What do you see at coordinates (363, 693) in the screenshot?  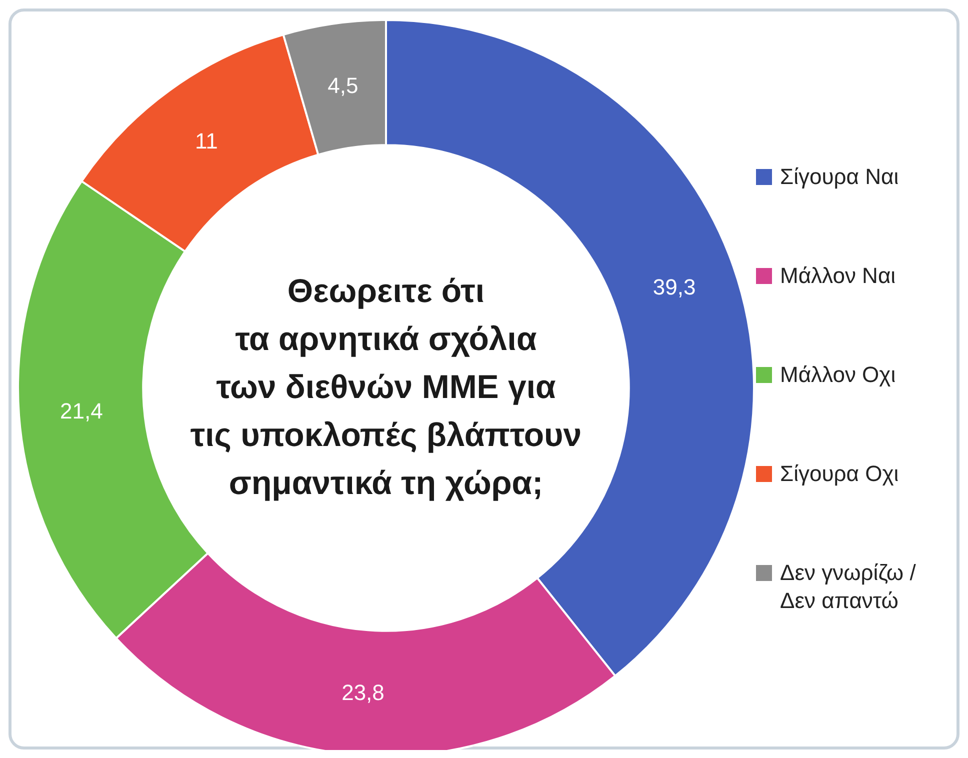 I see `data-label: 23,8` at bounding box center [363, 693].